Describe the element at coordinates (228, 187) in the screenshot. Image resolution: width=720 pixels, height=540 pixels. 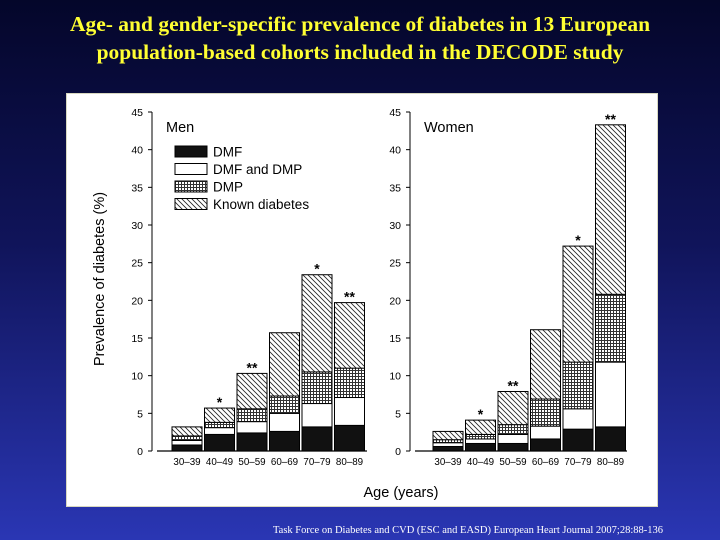
I see `legend-label: DMP` at that location.